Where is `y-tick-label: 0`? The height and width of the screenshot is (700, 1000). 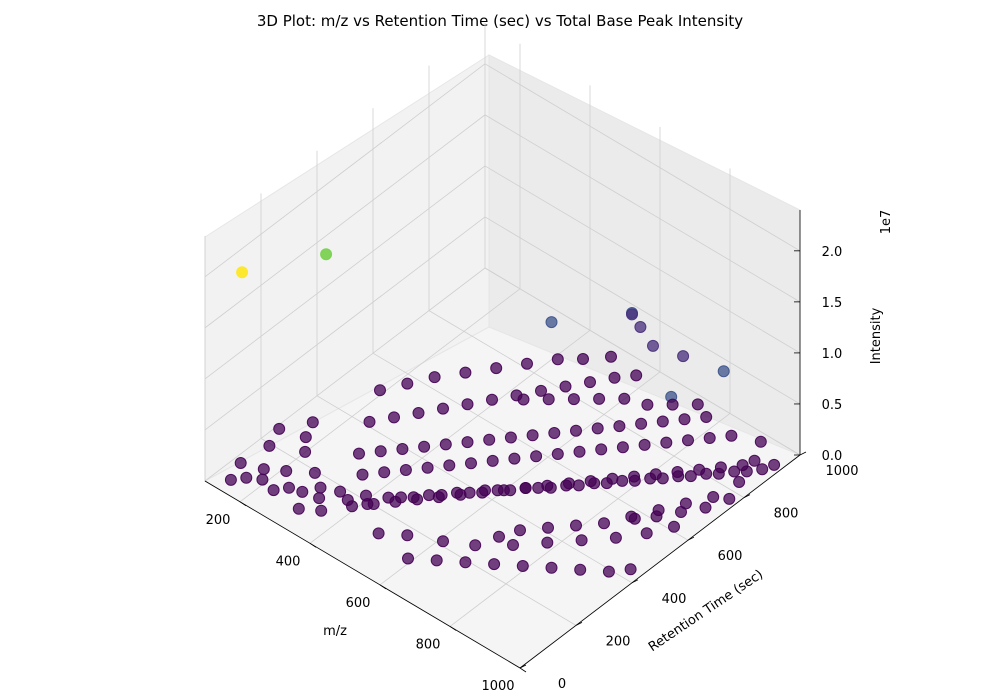
y-tick-label: 0 is located at coordinates (562, 684).